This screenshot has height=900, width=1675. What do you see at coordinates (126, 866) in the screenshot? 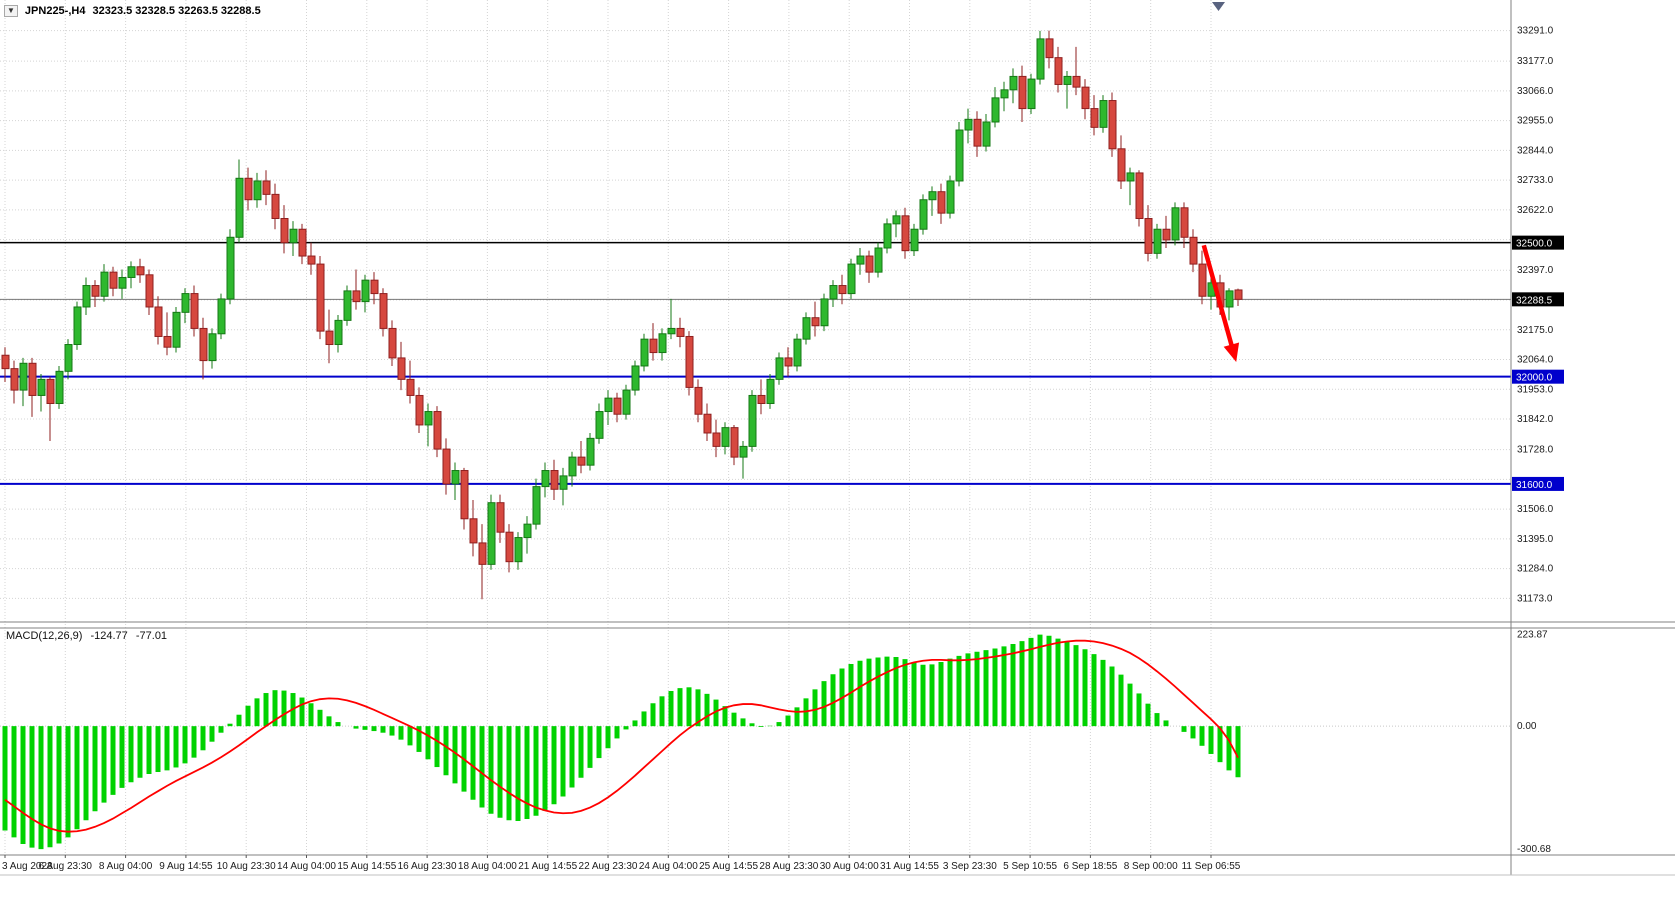
I see `time-label: 8 Aug 04:00` at bounding box center [126, 866].